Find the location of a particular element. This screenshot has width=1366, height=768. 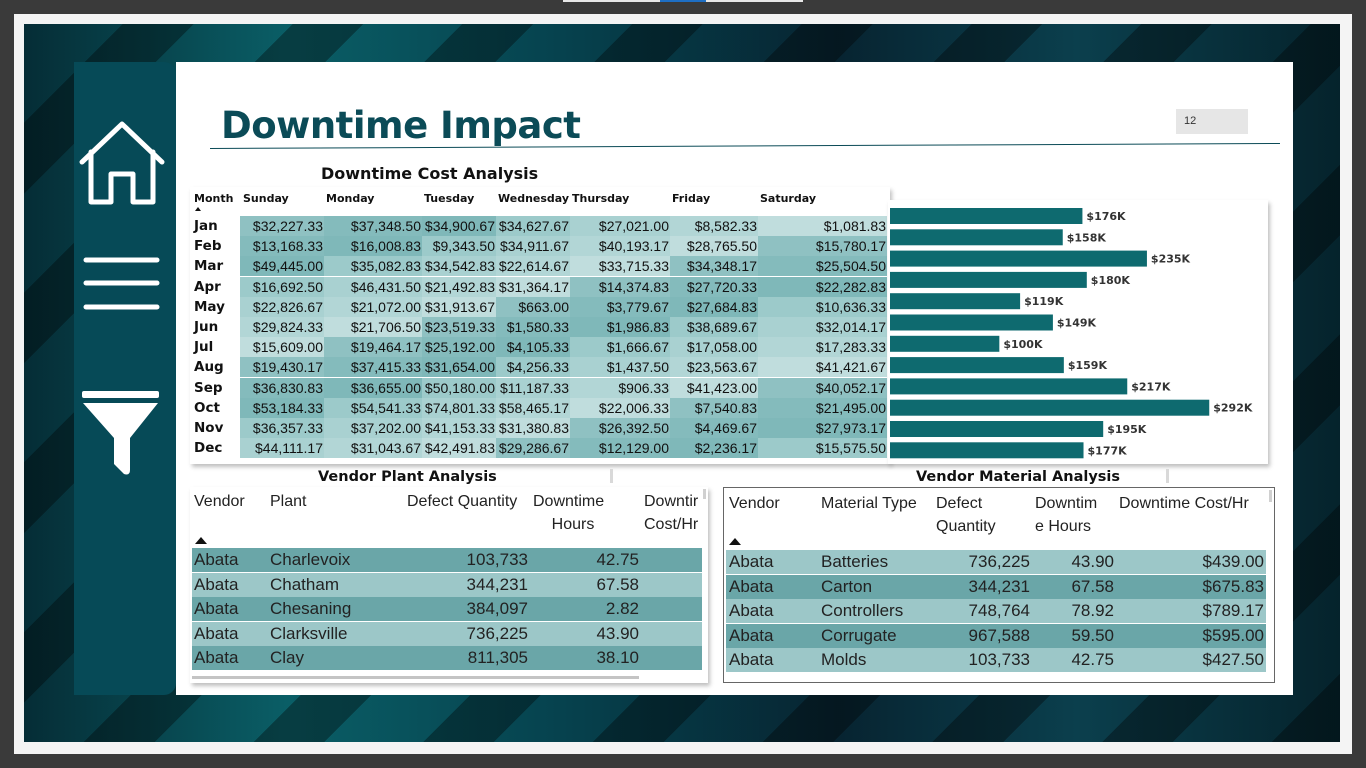

vp-horizontal-scrollbar is located at coordinates (415, 677).